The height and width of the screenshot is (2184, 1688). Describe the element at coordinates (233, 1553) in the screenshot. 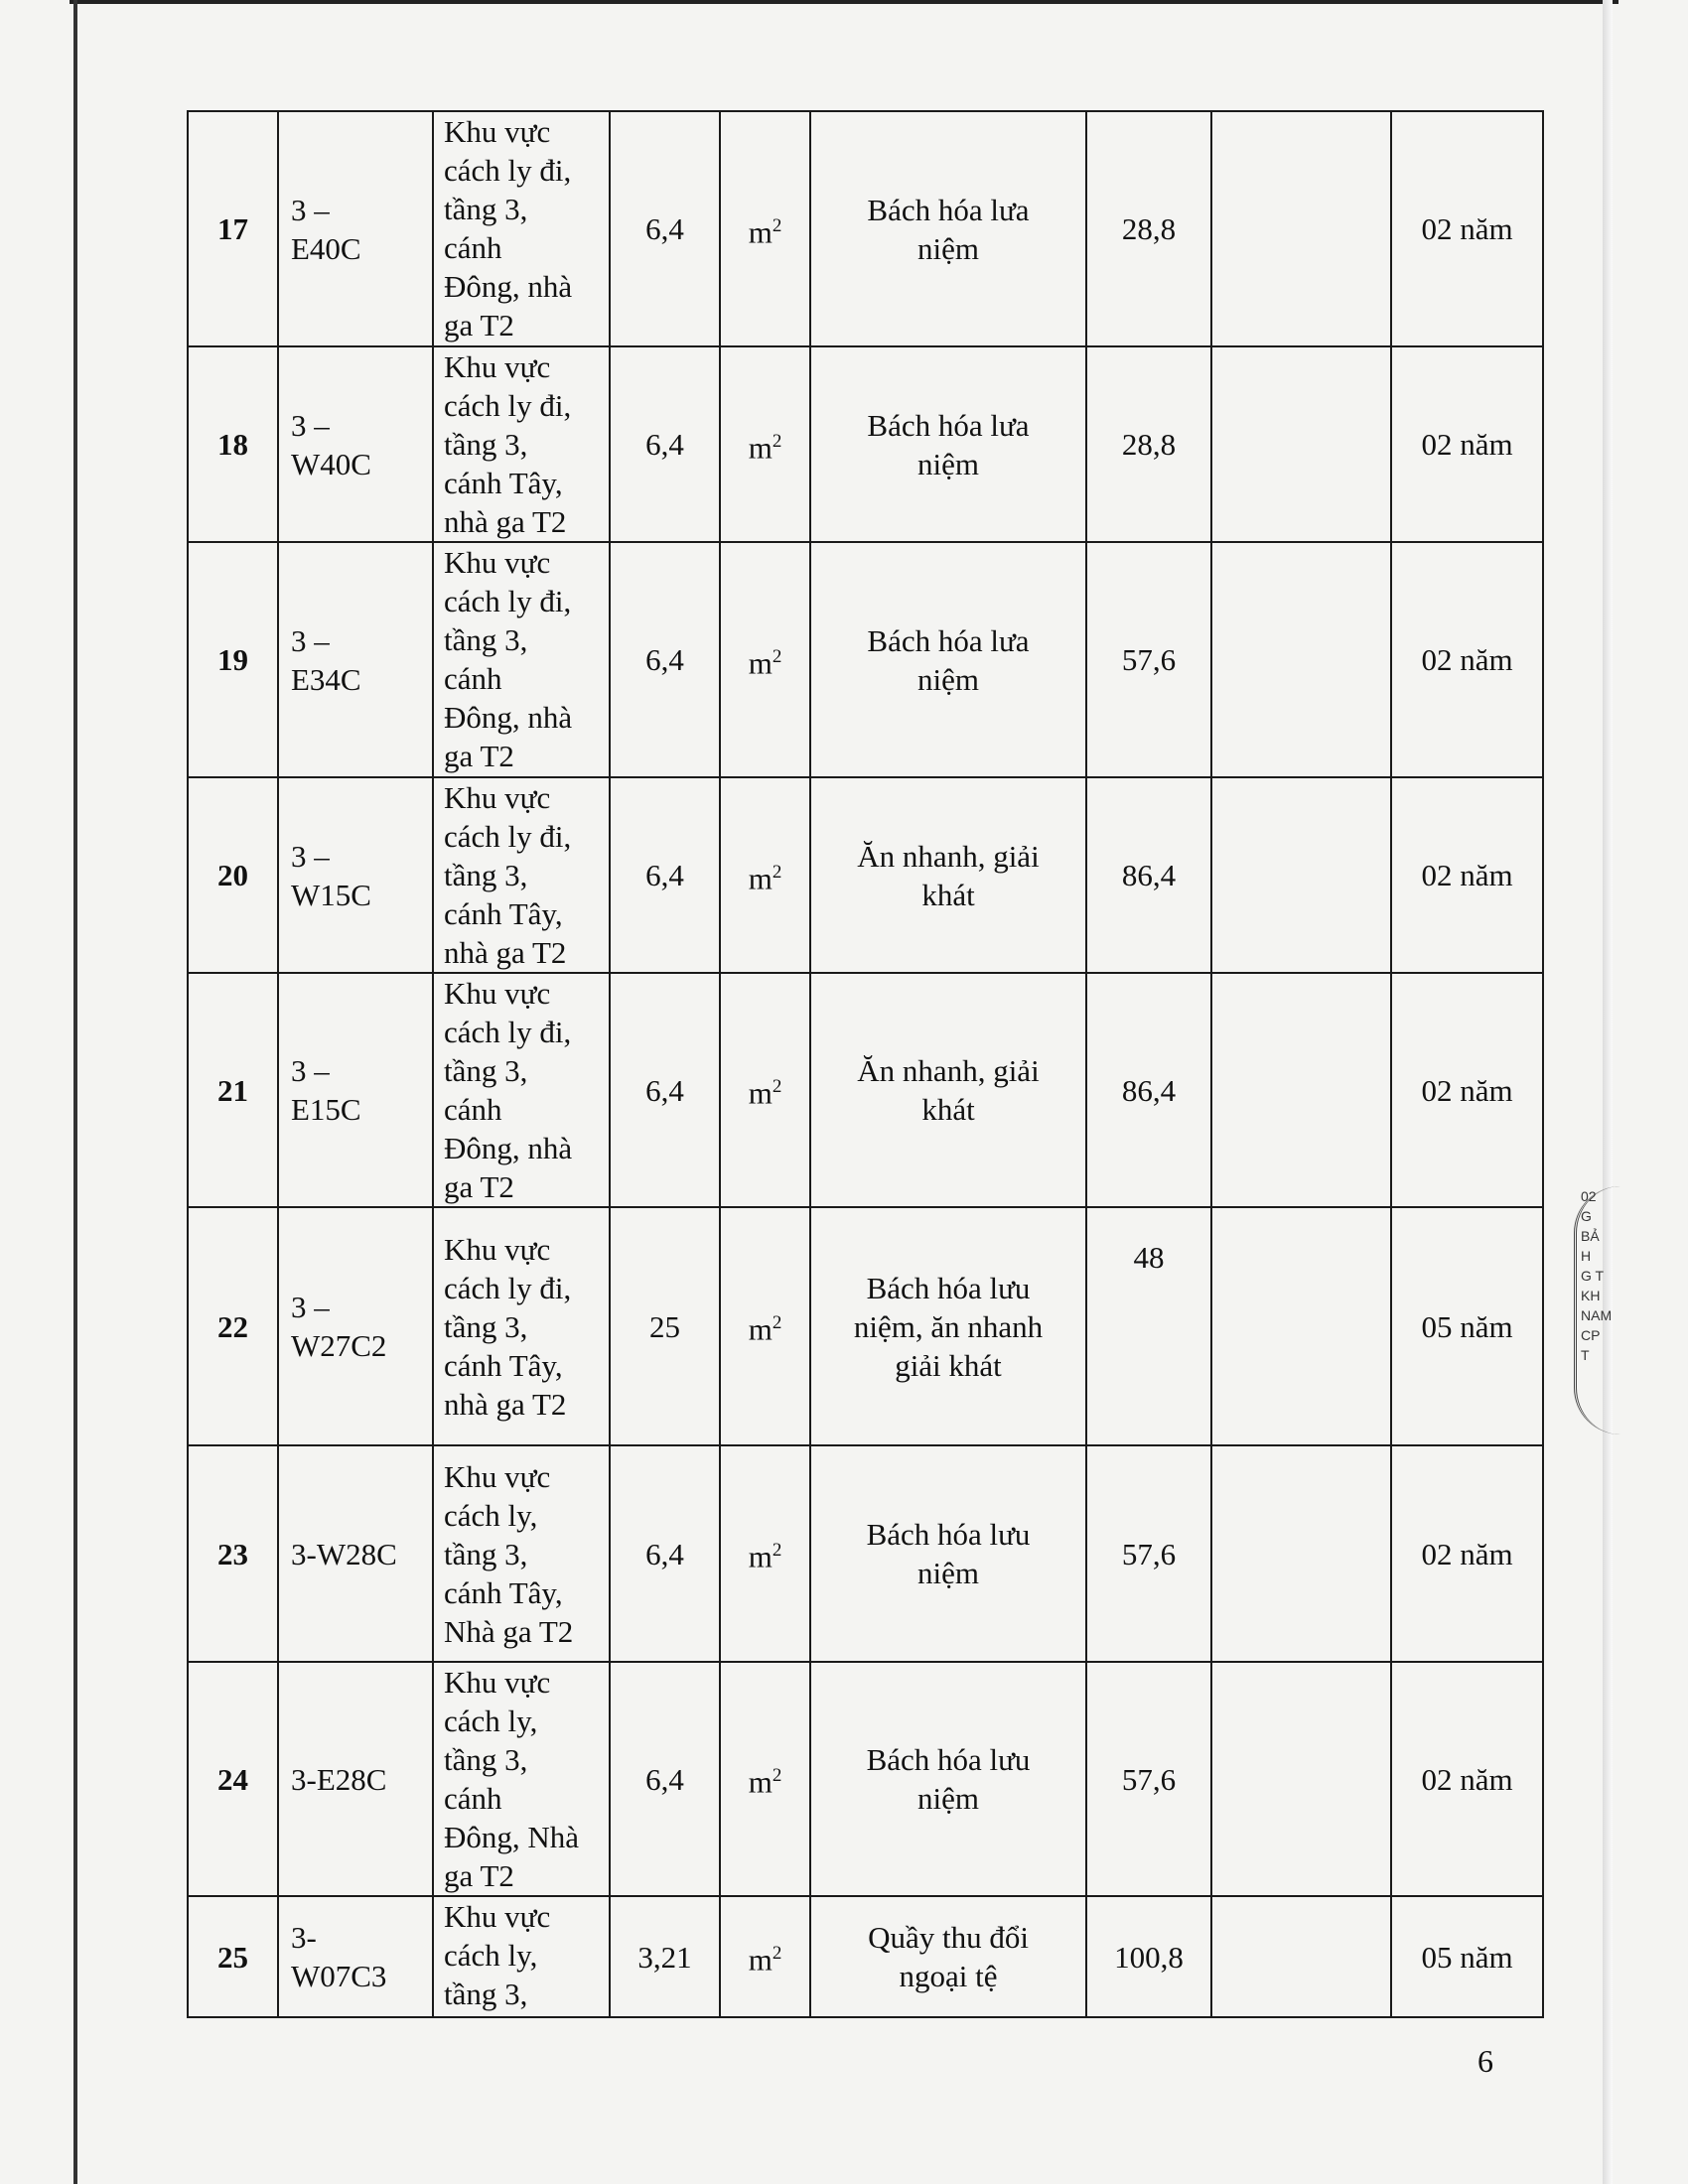

I see `row-number: 23` at that location.